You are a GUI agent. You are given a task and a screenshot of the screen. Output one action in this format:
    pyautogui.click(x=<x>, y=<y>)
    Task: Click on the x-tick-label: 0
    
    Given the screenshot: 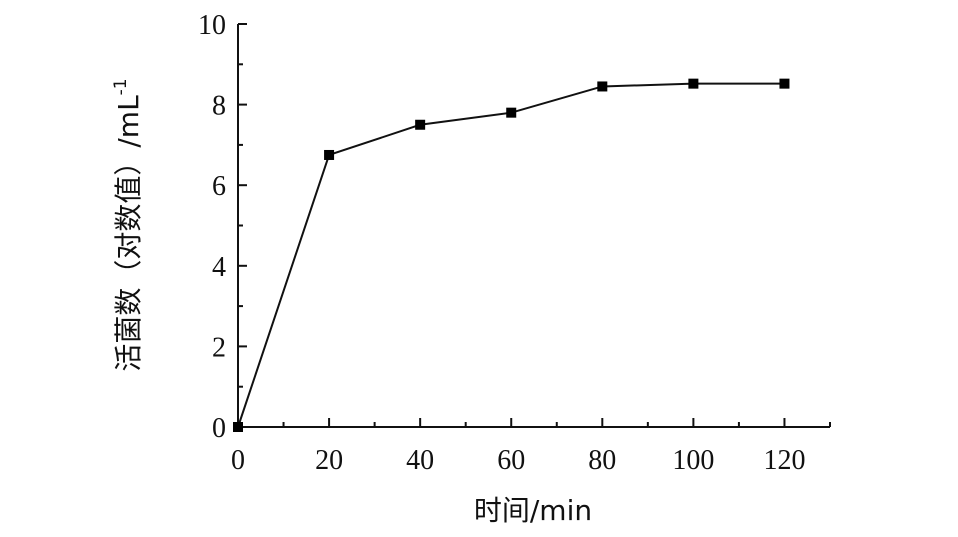 What is the action you would take?
    pyautogui.click(x=238, y=460)
    